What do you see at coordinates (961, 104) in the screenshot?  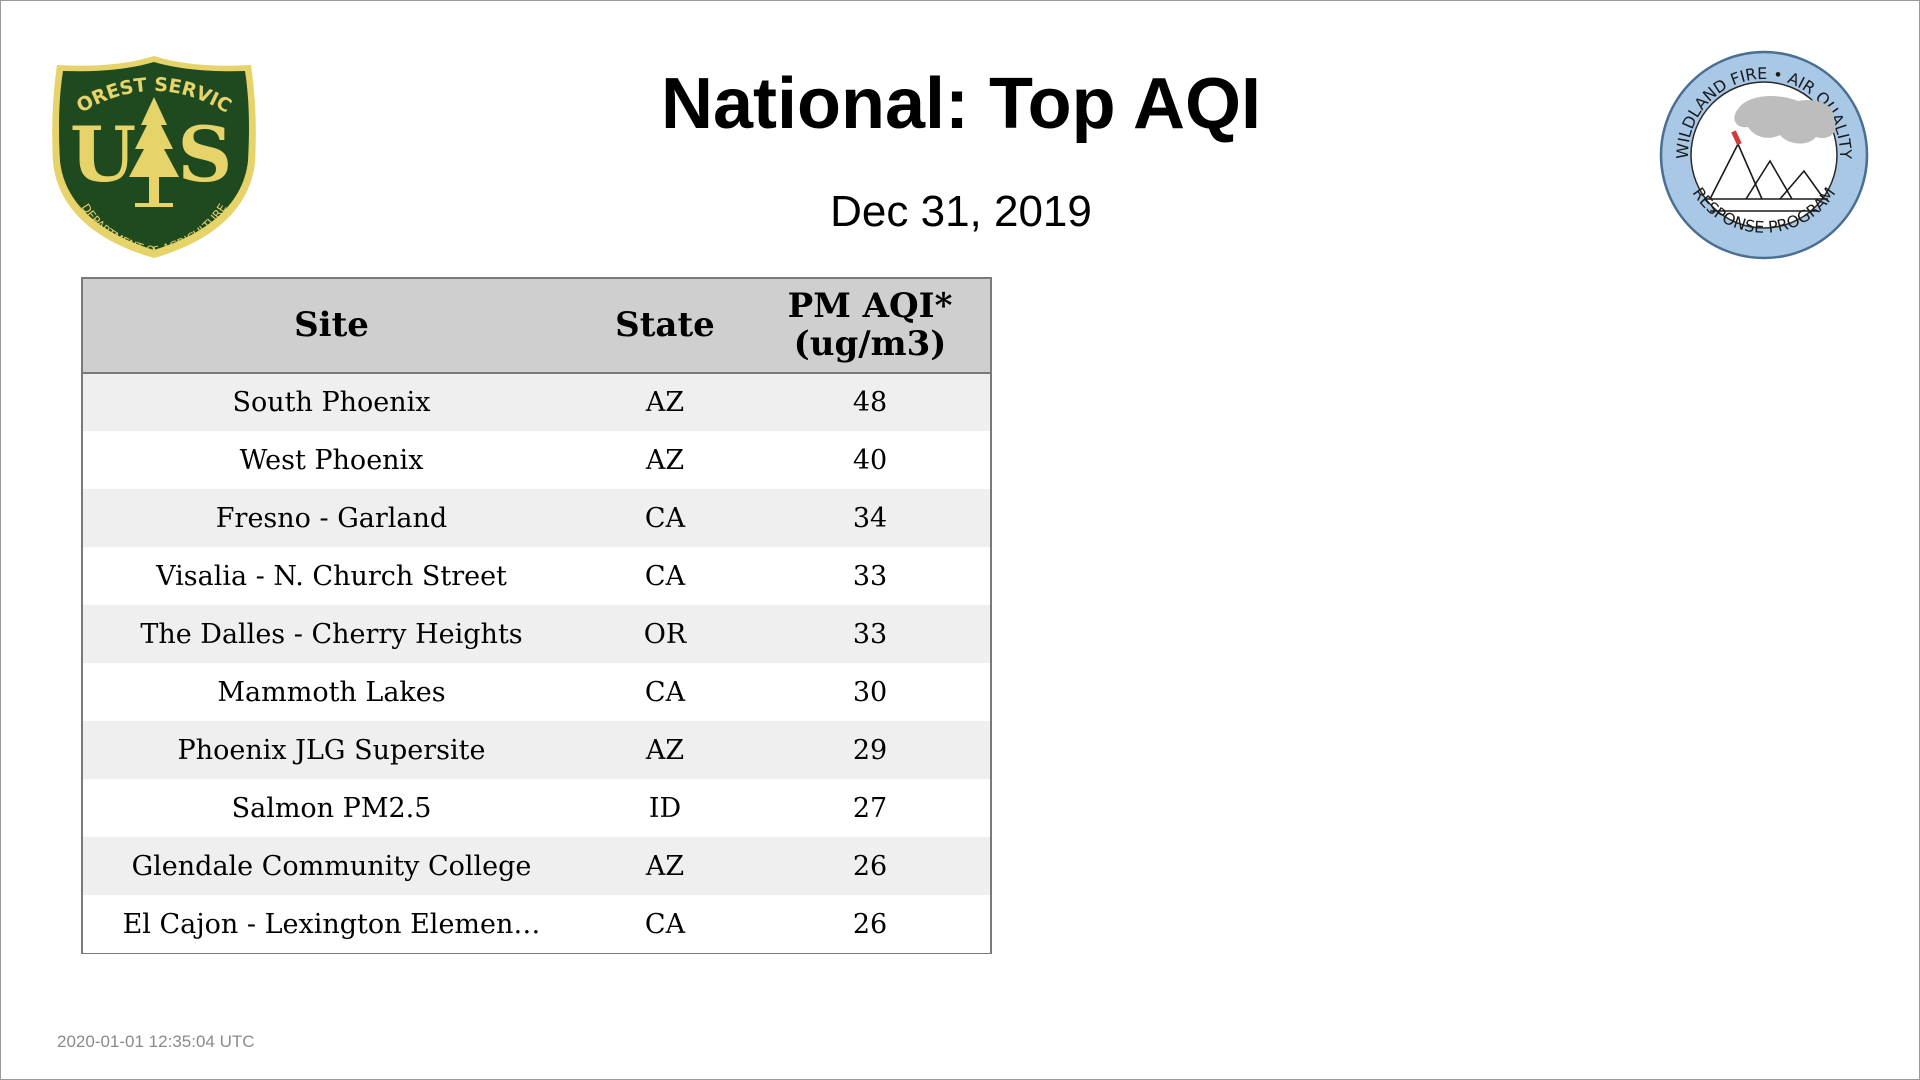 I see `page-title: National: Top AQI` at bounding box center [961, 104].